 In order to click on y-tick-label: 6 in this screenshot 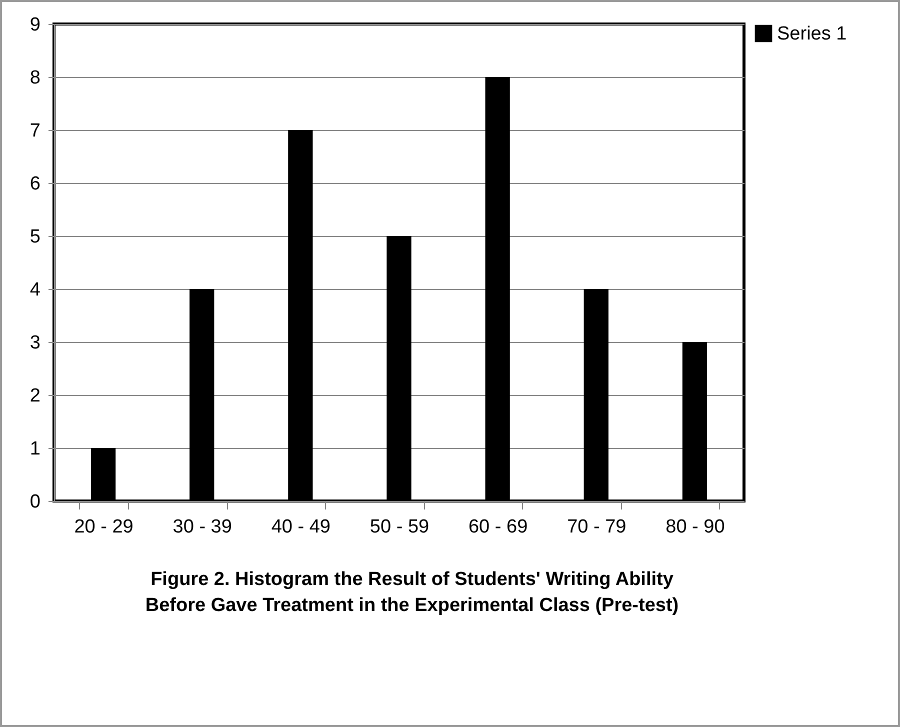, I will do `click(35, 184)`.